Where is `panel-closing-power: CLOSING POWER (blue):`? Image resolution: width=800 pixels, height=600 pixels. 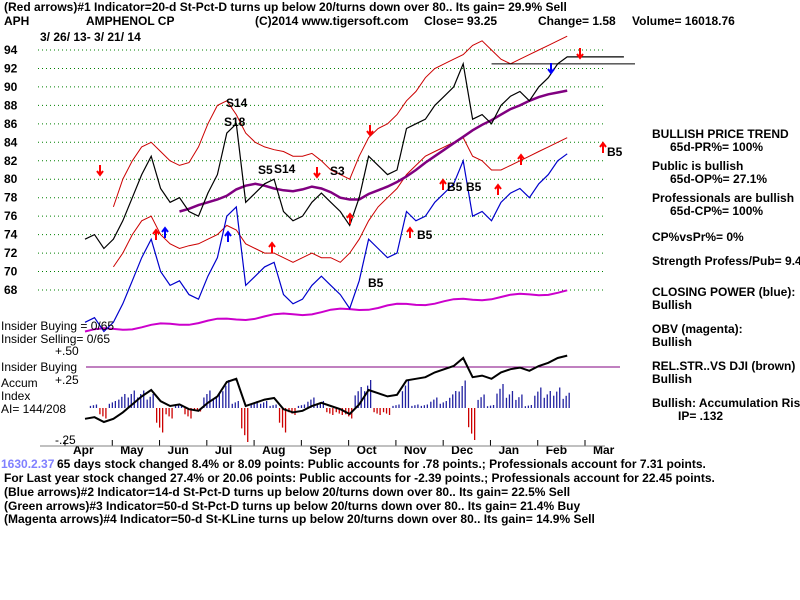
panel-closing-power: CLOSING POWER (blue): is located at coordinates (724, 292).